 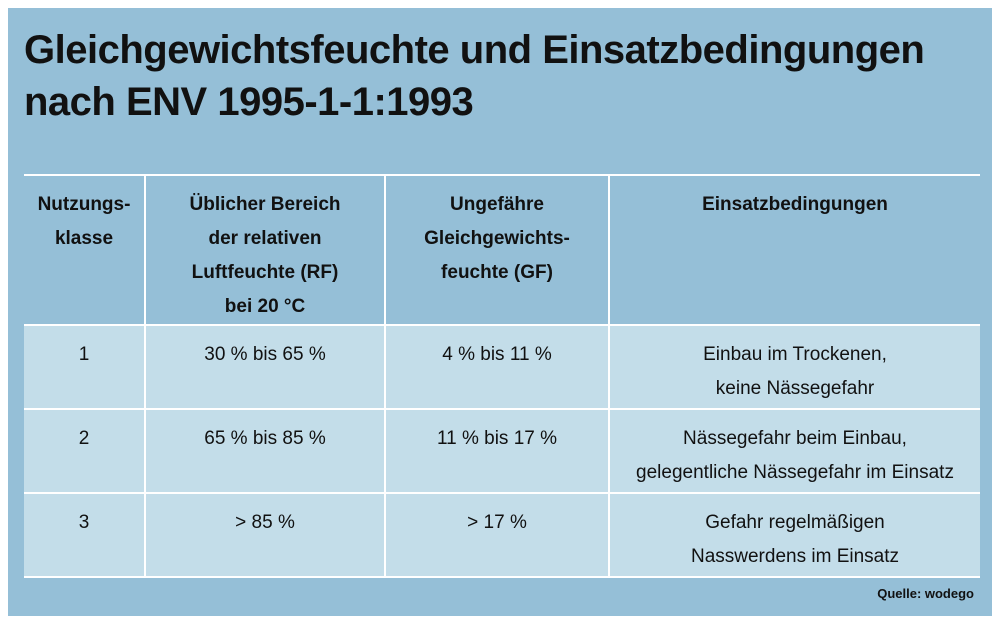 What do you see at coordinates (497, 238) in the screenshot?
I see `header-text: Gleichgewichts-` at bounding box center [497, 238].